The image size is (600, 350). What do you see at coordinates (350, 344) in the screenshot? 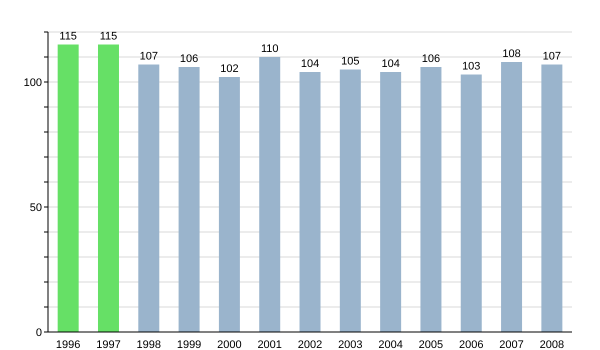
I see `x-tick-label: 2003` at bounding box center [350, 344].